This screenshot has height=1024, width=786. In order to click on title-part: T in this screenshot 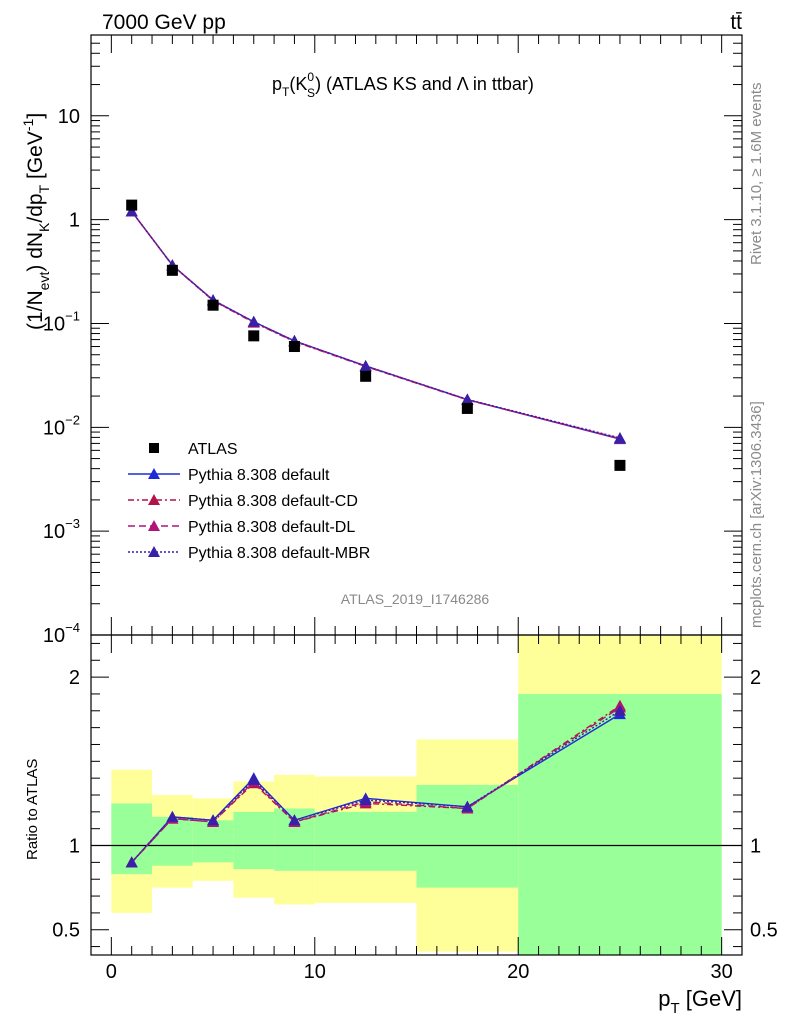, I will do `click(286, 92)`.